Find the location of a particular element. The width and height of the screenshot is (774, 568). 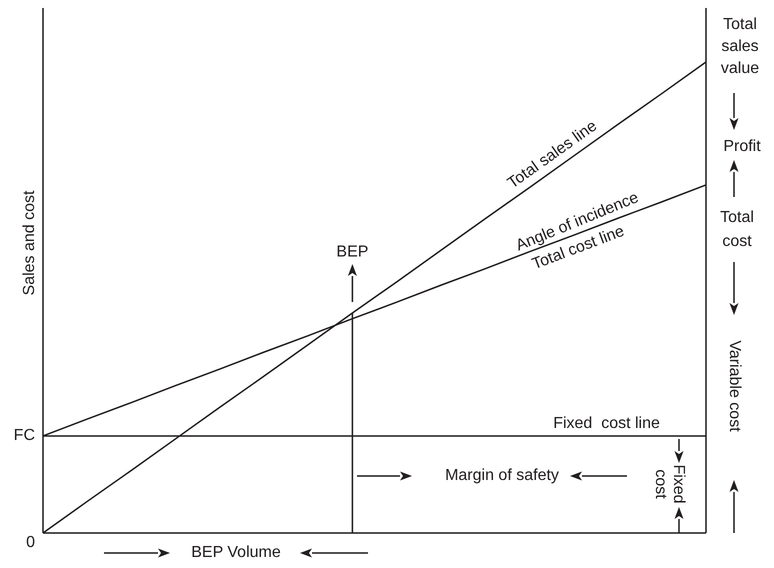

text: Profit is located at coordinates (742, 147).